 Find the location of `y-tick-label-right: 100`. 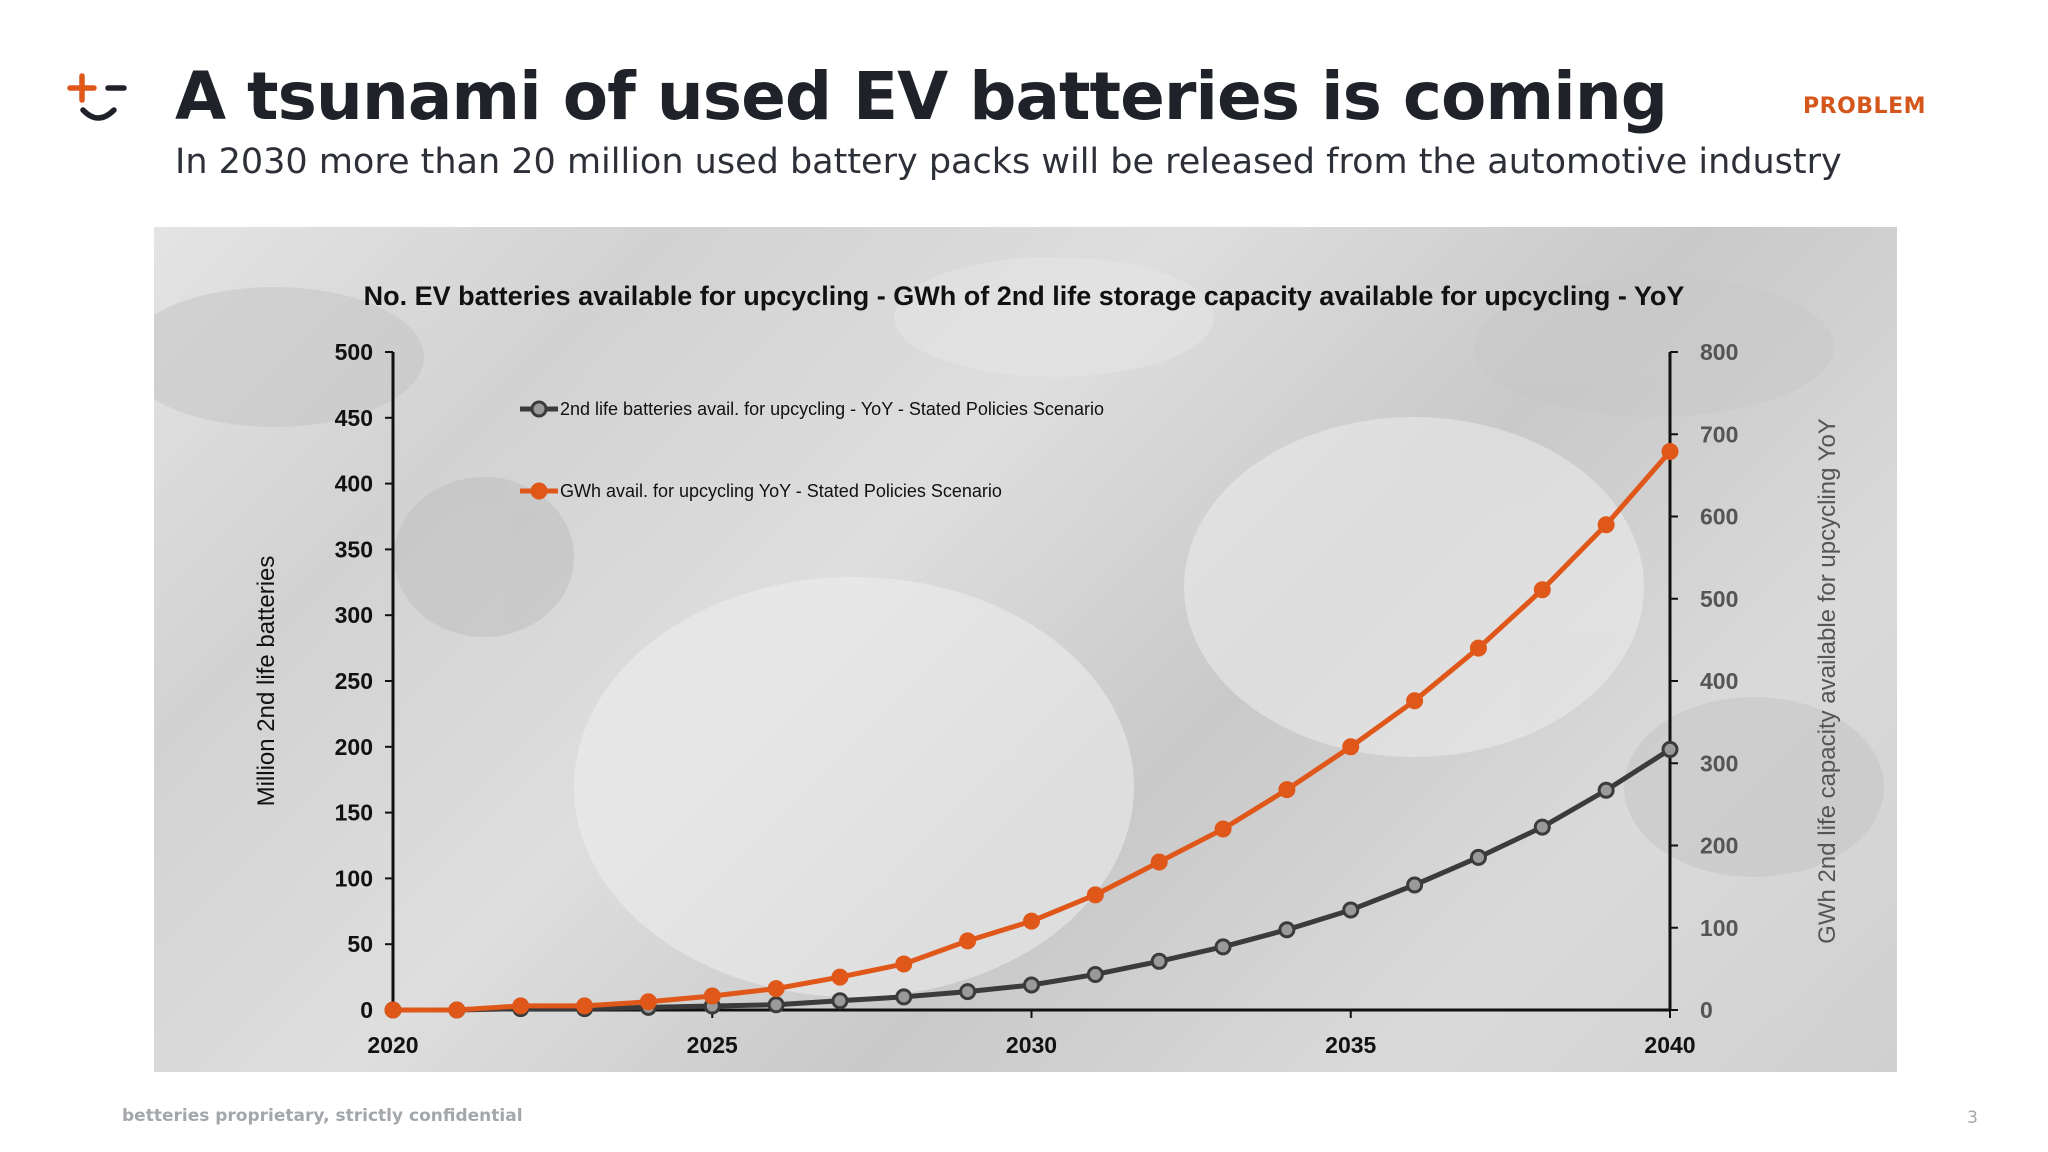

y-tick-label-right: 100 is located at coordinates (1719, 928).